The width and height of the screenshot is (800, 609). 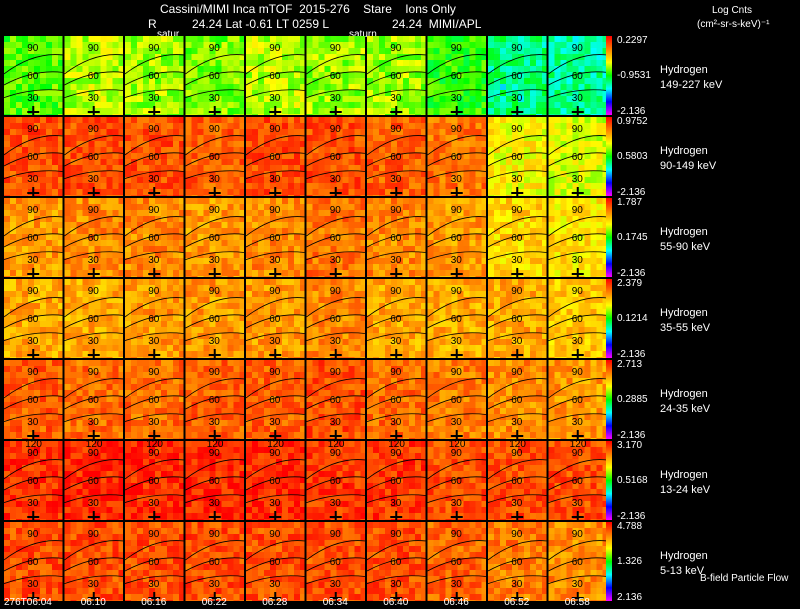 What do you see at coordinates (154, 444) in the screenshot?
I see `contour-label: 120` at bounding box center [154, 444].